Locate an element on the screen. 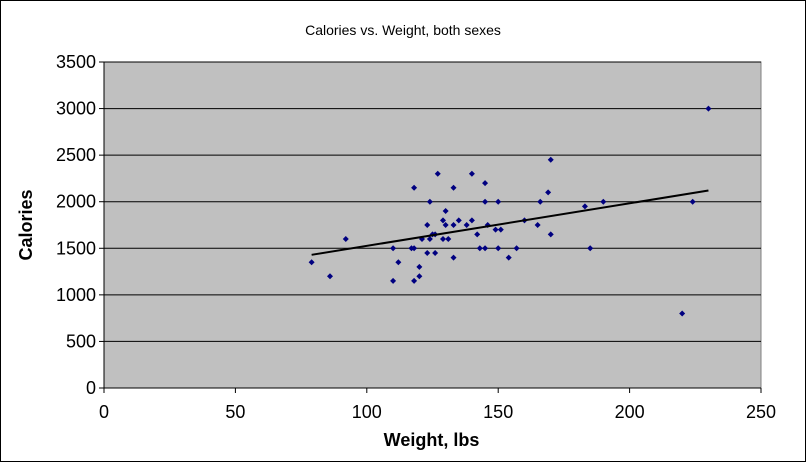  x-axis-title: Weight, lbs is located at coordinates (432, 440).